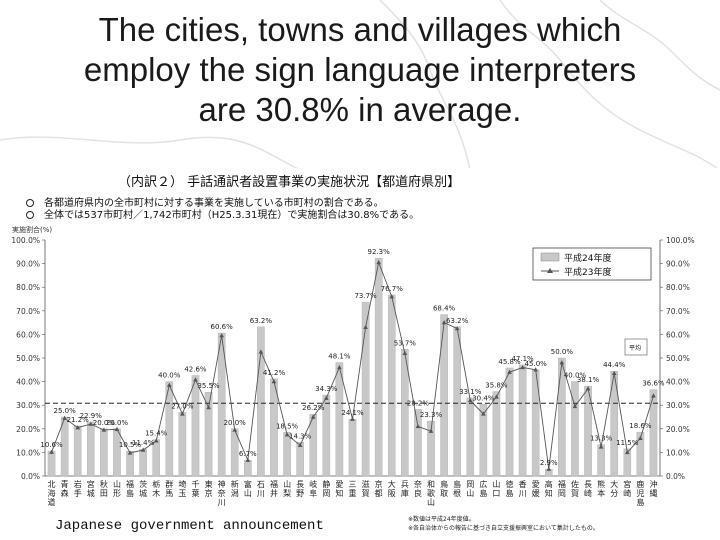 The image size is (720, 540). What do you see at coordinates (431, 415) in the screenshot?
I see `data-label-30: 23.3%` at bounding box center [431, 415].